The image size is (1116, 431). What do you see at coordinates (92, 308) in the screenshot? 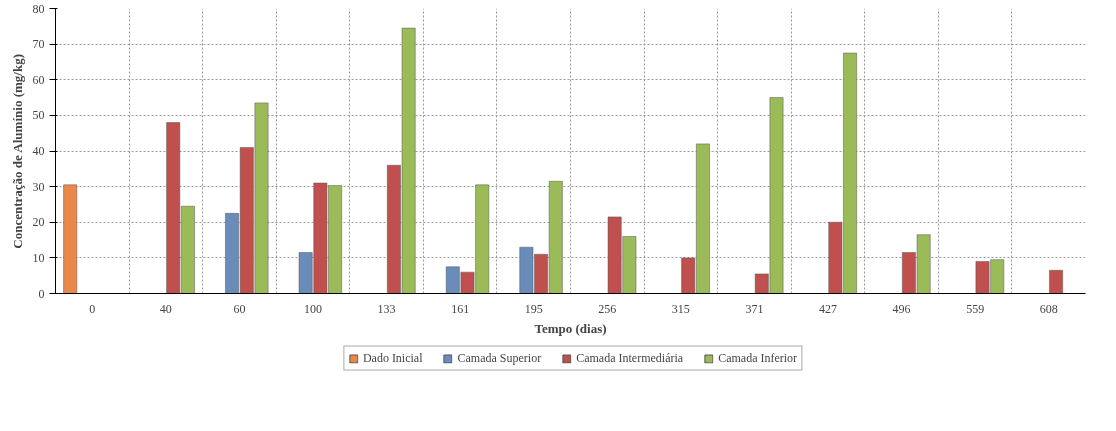
I see `x-tick-label: 0` at bounding box center [92, 308].